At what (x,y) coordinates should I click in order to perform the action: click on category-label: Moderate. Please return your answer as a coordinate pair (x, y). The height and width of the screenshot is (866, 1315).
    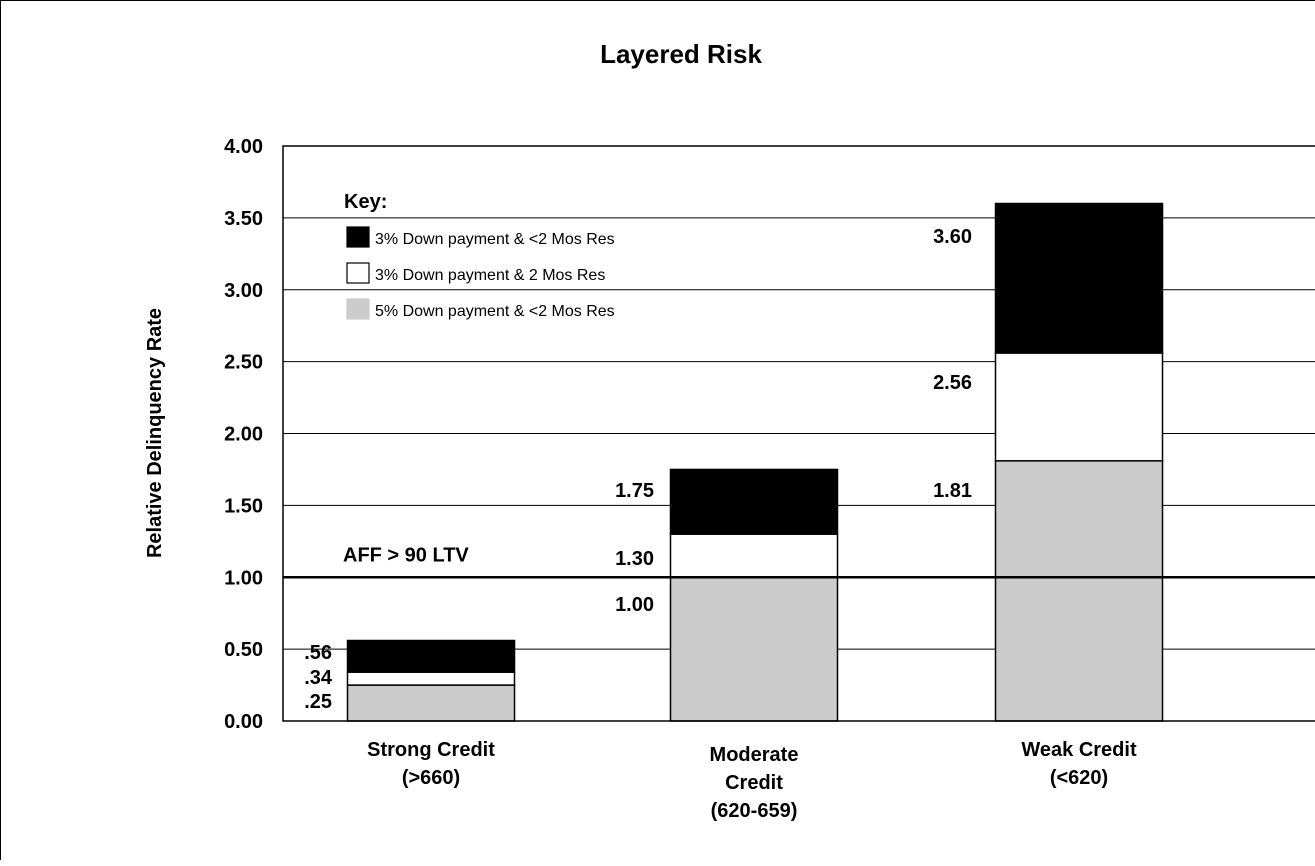
    Looking at the image, I should click on (754, 755).